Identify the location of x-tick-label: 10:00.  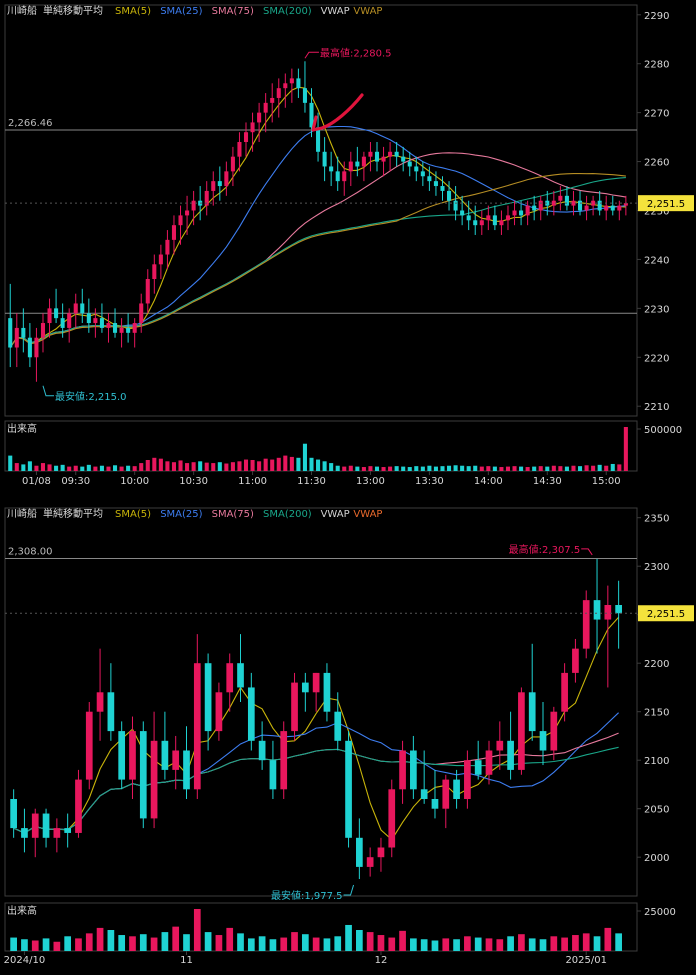
(134, 481).